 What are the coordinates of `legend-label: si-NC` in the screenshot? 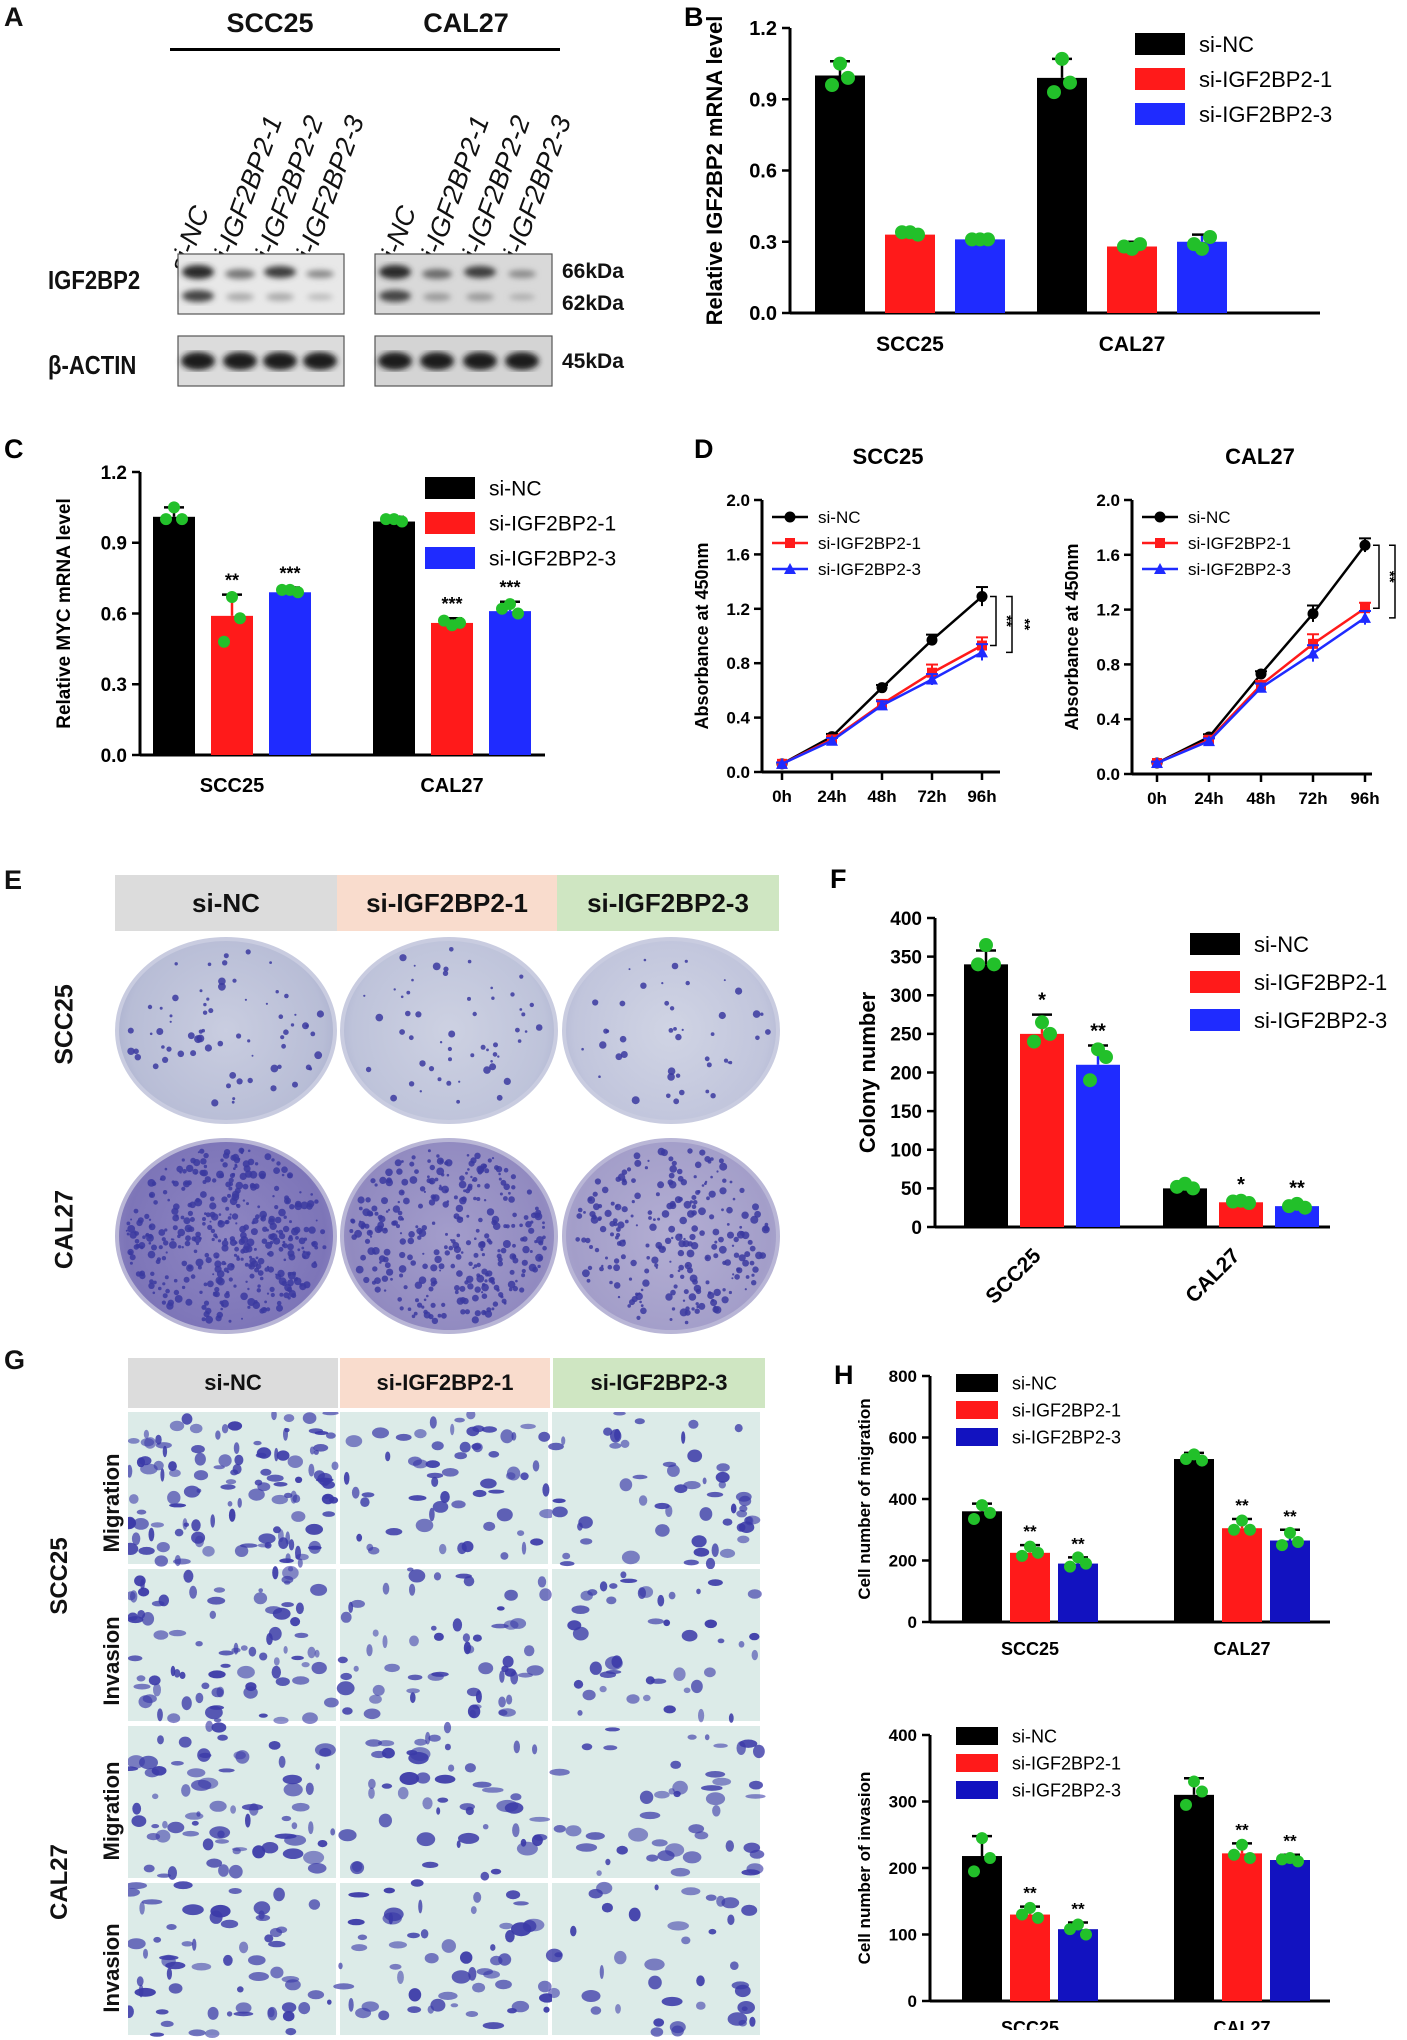 It's located at (1034, 1383).